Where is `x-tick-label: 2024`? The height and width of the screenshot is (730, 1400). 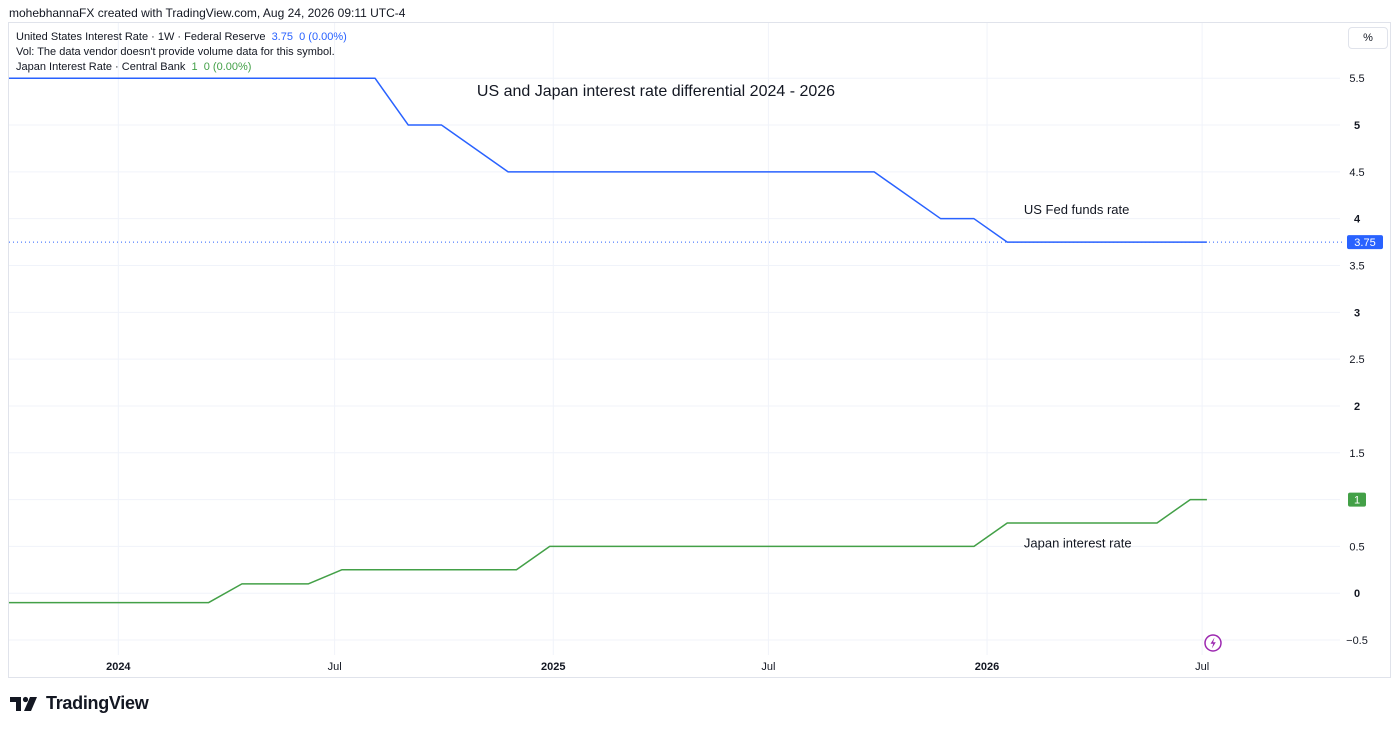 x-tick-label: 2024 is located at coordinates (118, 667).